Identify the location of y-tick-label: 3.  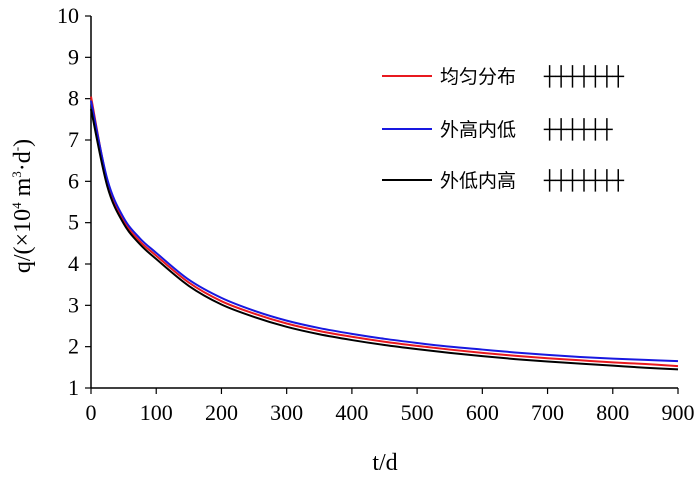
(73, 304).